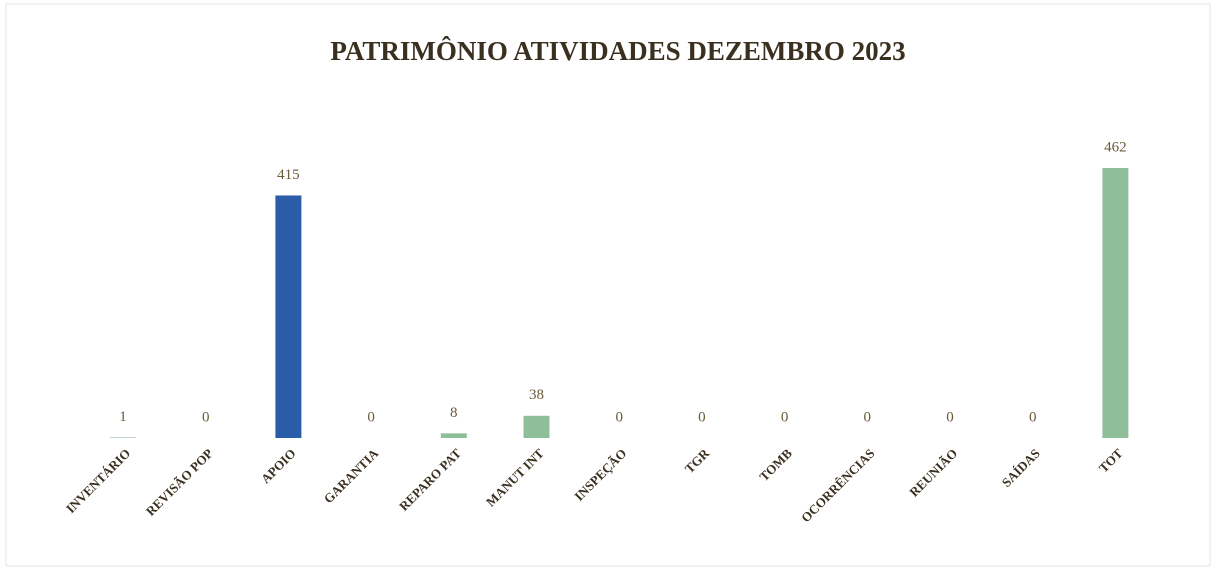 This screenshot has height=572, width=1216. What do you see at coordinates (288, 175) in the screenshot?
I see `value-label: 415` at bounding box center [288, 175].